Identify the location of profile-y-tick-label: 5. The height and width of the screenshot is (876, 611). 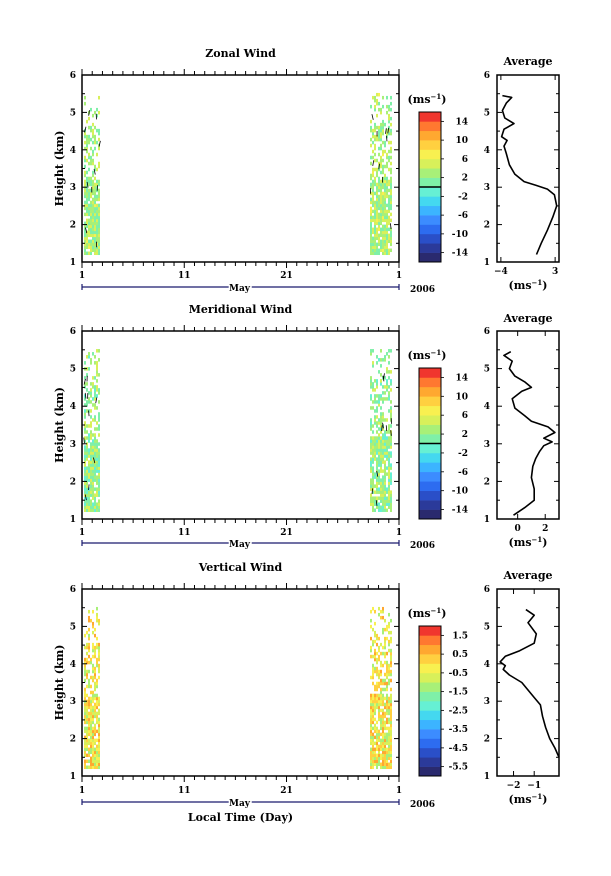
(487, 113).